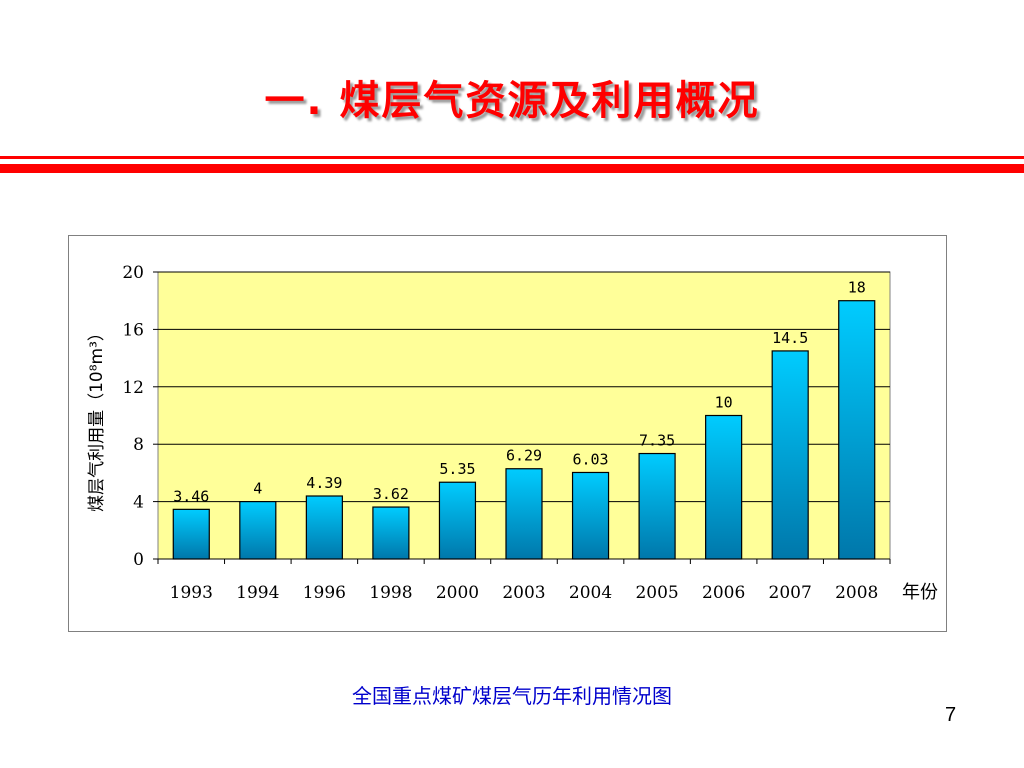 The width and height of the screenshot is (1024, 768). What do you see at coordinates (857, 288) in the screenshot?
I see `data-label: 18` at bounding box center [857, 288].